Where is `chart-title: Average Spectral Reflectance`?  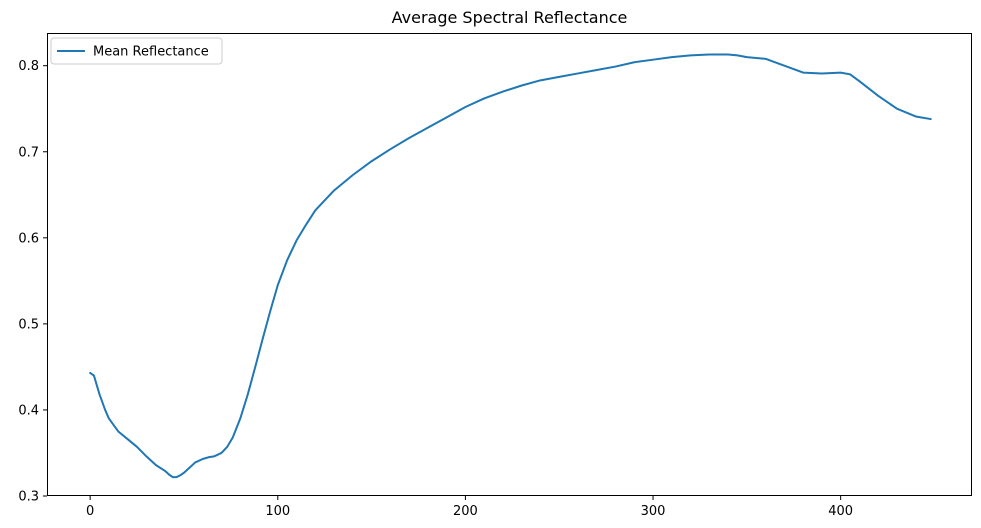 chart-title: Average Spectral Reflectance is located at coordinates (510, 17).